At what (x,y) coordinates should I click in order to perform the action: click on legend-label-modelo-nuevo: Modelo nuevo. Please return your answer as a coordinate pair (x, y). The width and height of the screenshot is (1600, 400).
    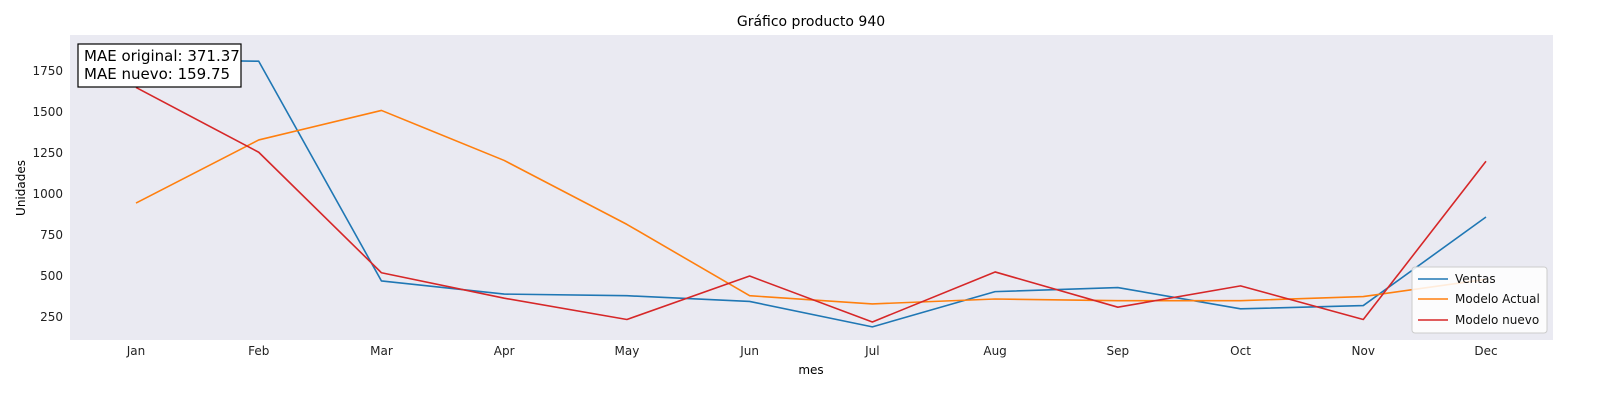
    Looking at the image, I should click on (1497, 320).